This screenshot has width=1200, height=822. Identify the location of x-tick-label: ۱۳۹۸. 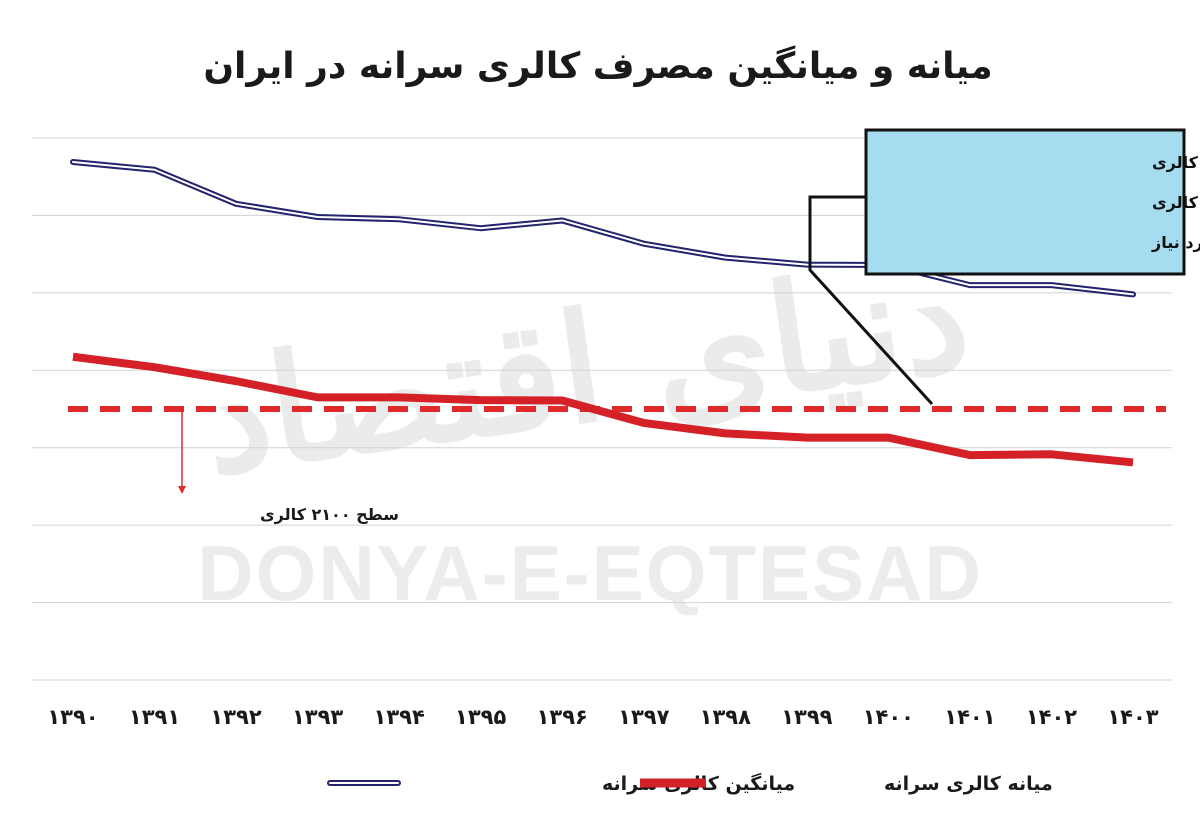
(725, 717).